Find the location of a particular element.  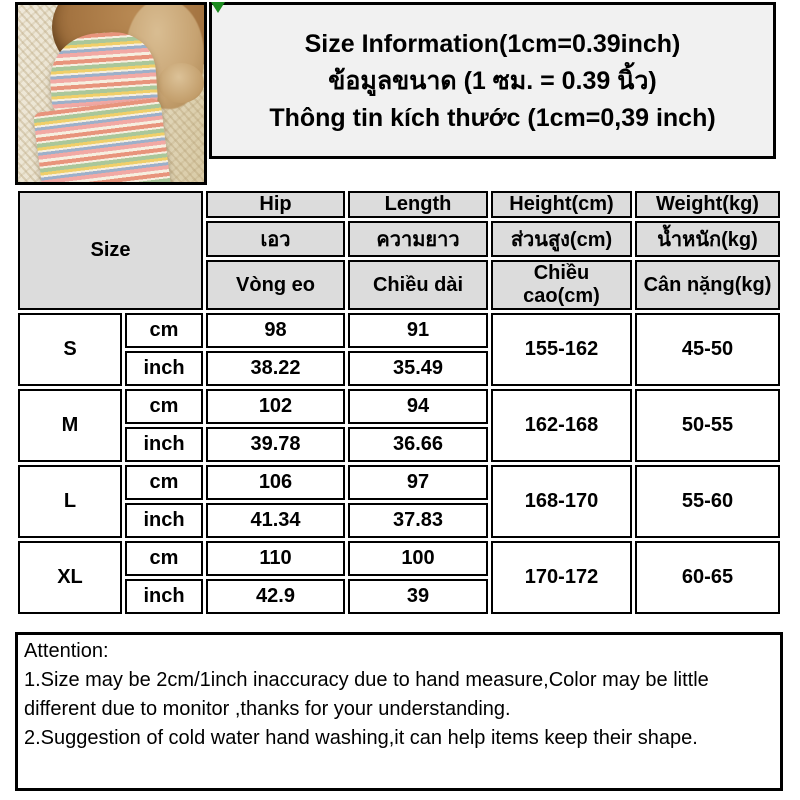

size-label-m: M is located at coordinates (70, 425).